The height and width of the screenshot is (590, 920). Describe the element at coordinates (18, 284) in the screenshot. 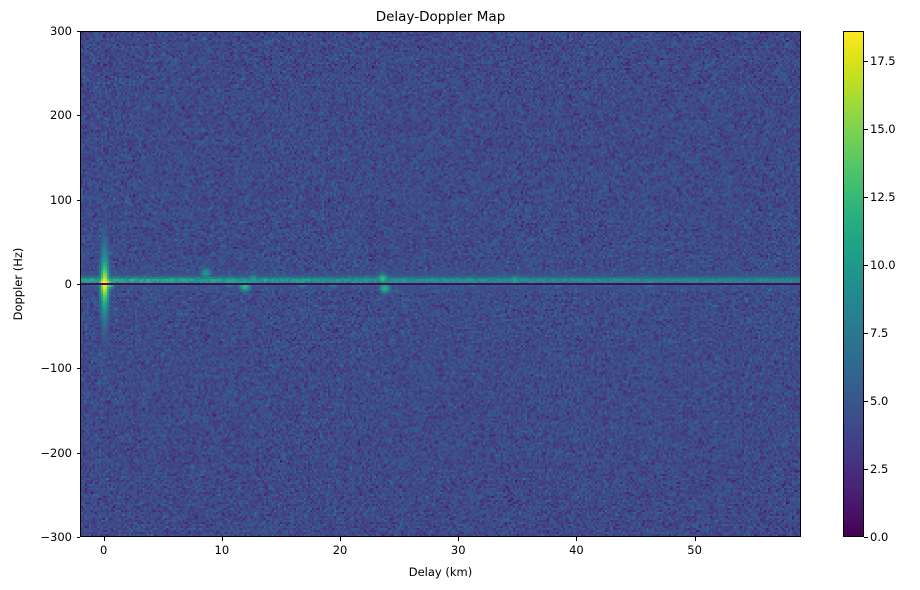

I see `y-axis-label: Doppler (Hz)` at that location.